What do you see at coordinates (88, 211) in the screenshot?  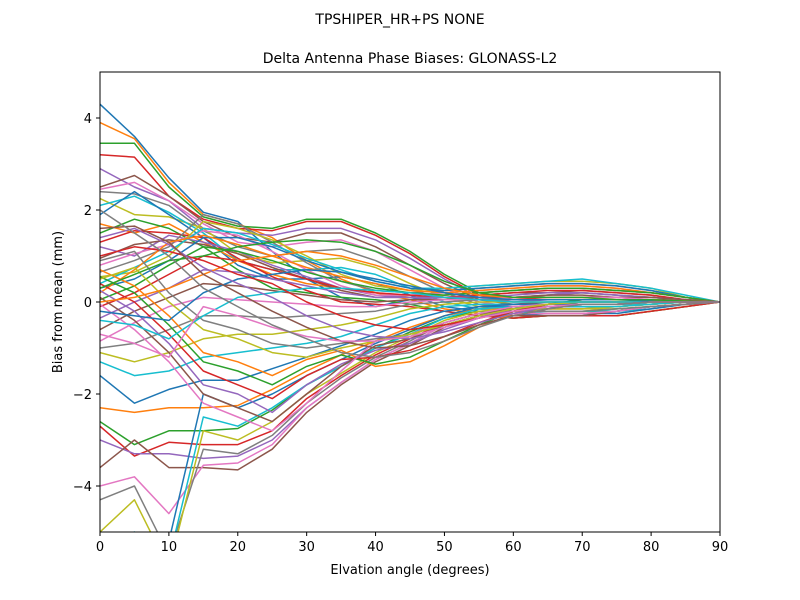 I see `y-tick-label: 2` at bounding box center [88, 211].